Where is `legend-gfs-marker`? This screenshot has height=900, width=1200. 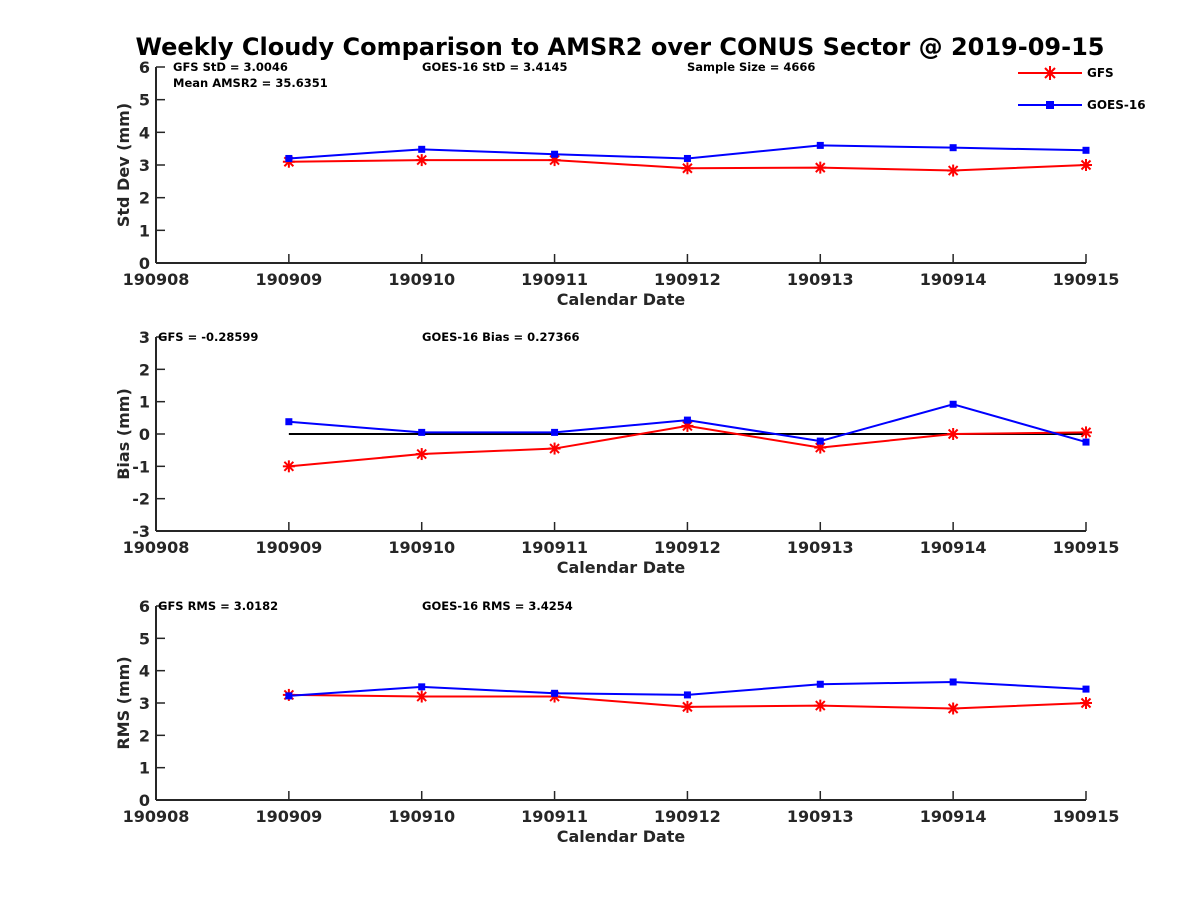
legend-gfs-marker is located at coordinates (1050, 73).